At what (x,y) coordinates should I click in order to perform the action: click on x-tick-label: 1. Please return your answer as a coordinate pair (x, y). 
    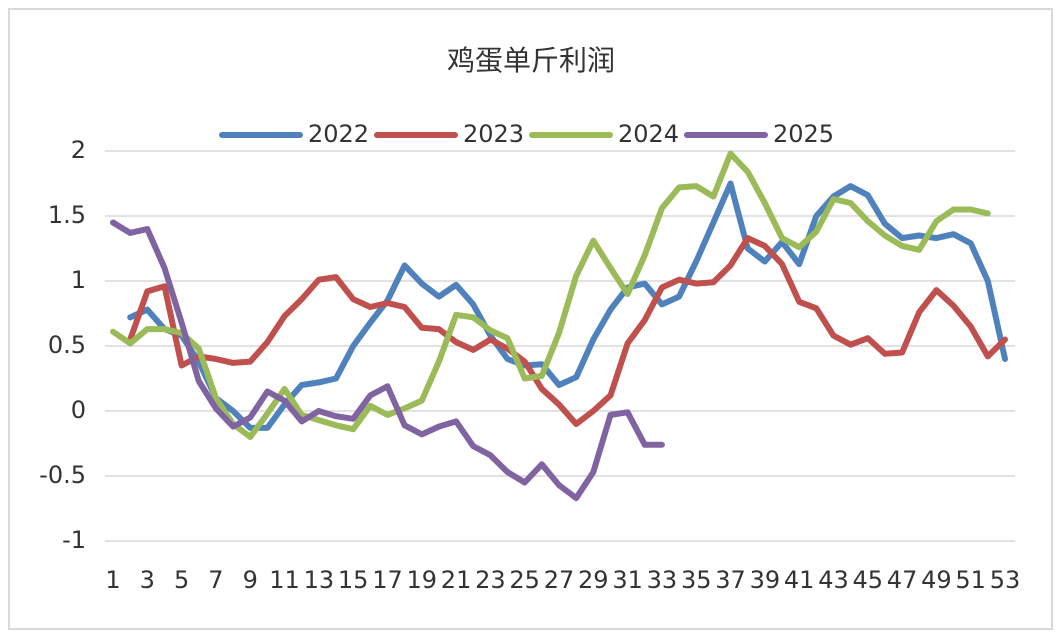
    Looking at the image, I should click on (112, 580).